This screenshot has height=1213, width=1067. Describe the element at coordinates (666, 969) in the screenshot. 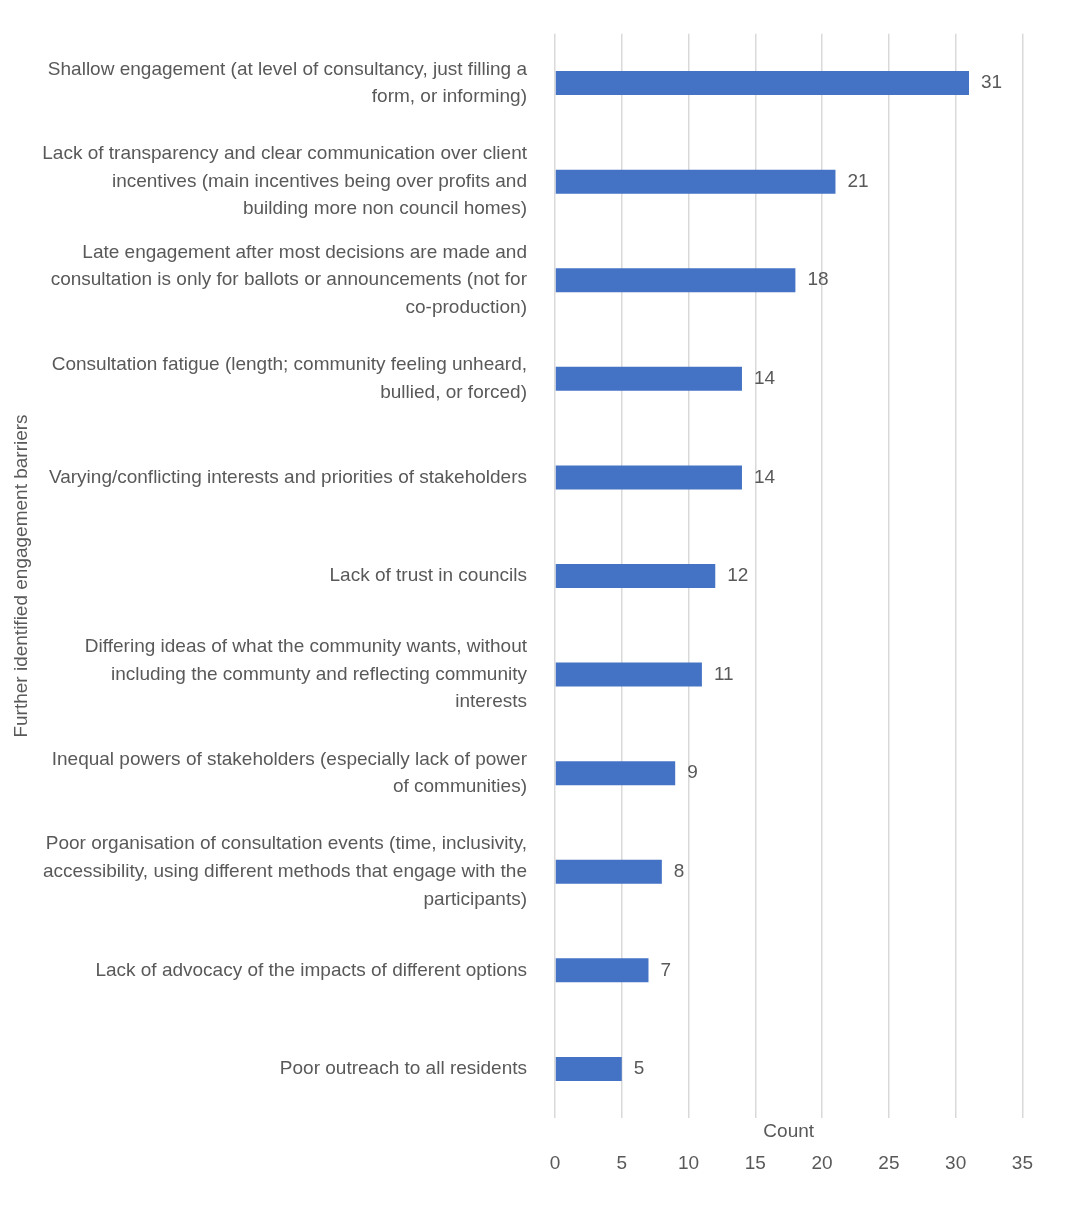

I see `data-label: 7` at that location.